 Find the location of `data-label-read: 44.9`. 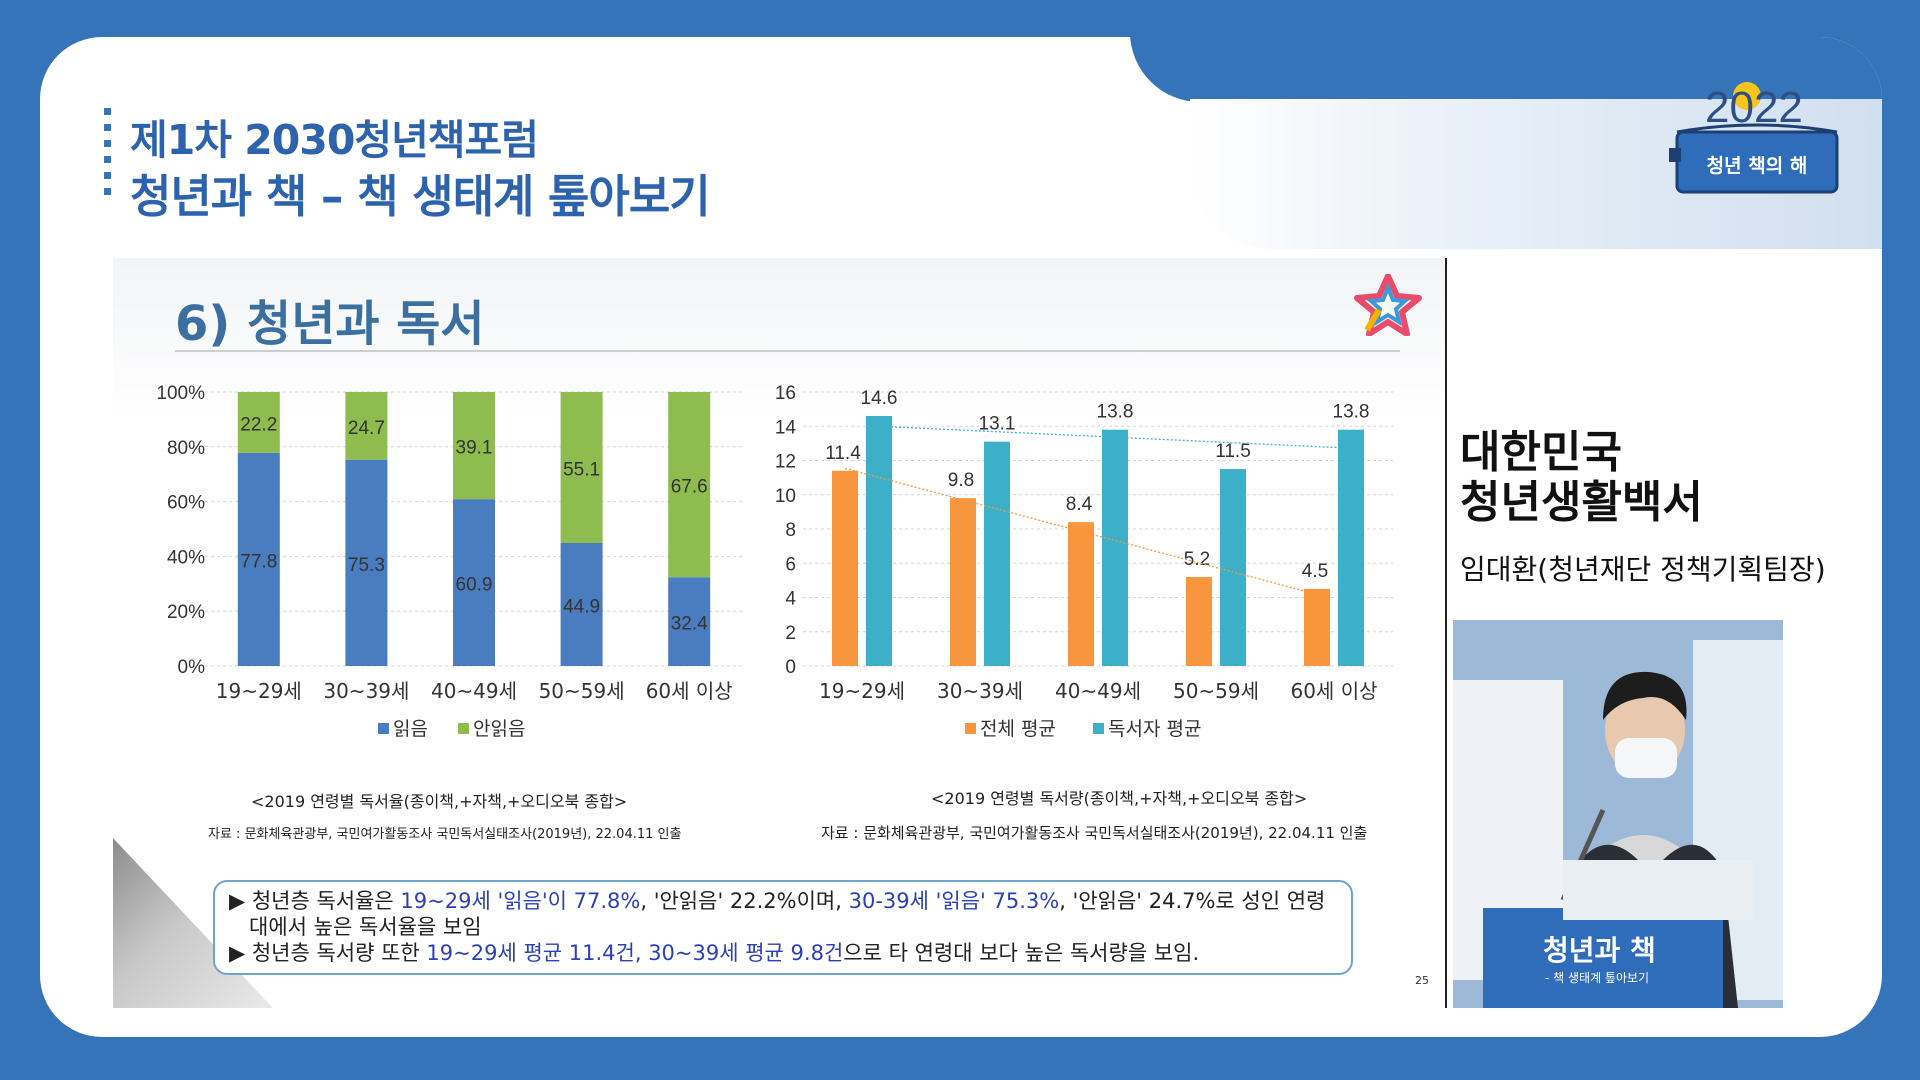

data-label-read: 44.9 is located at coordinates (581, 606).